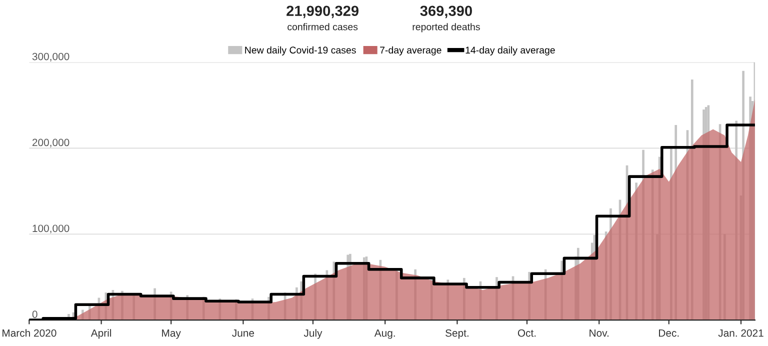 Image resolution: width=768 pixels, height=346 pixels. Describe the element at coordinates (527, 333) in the screenshot. I see `x-tick-label: Oct.` at that location.